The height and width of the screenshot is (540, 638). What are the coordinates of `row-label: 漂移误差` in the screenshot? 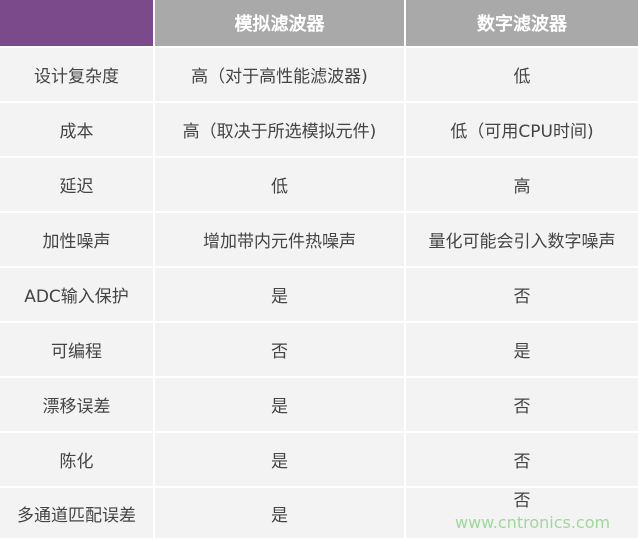 It's located at (76, 404).